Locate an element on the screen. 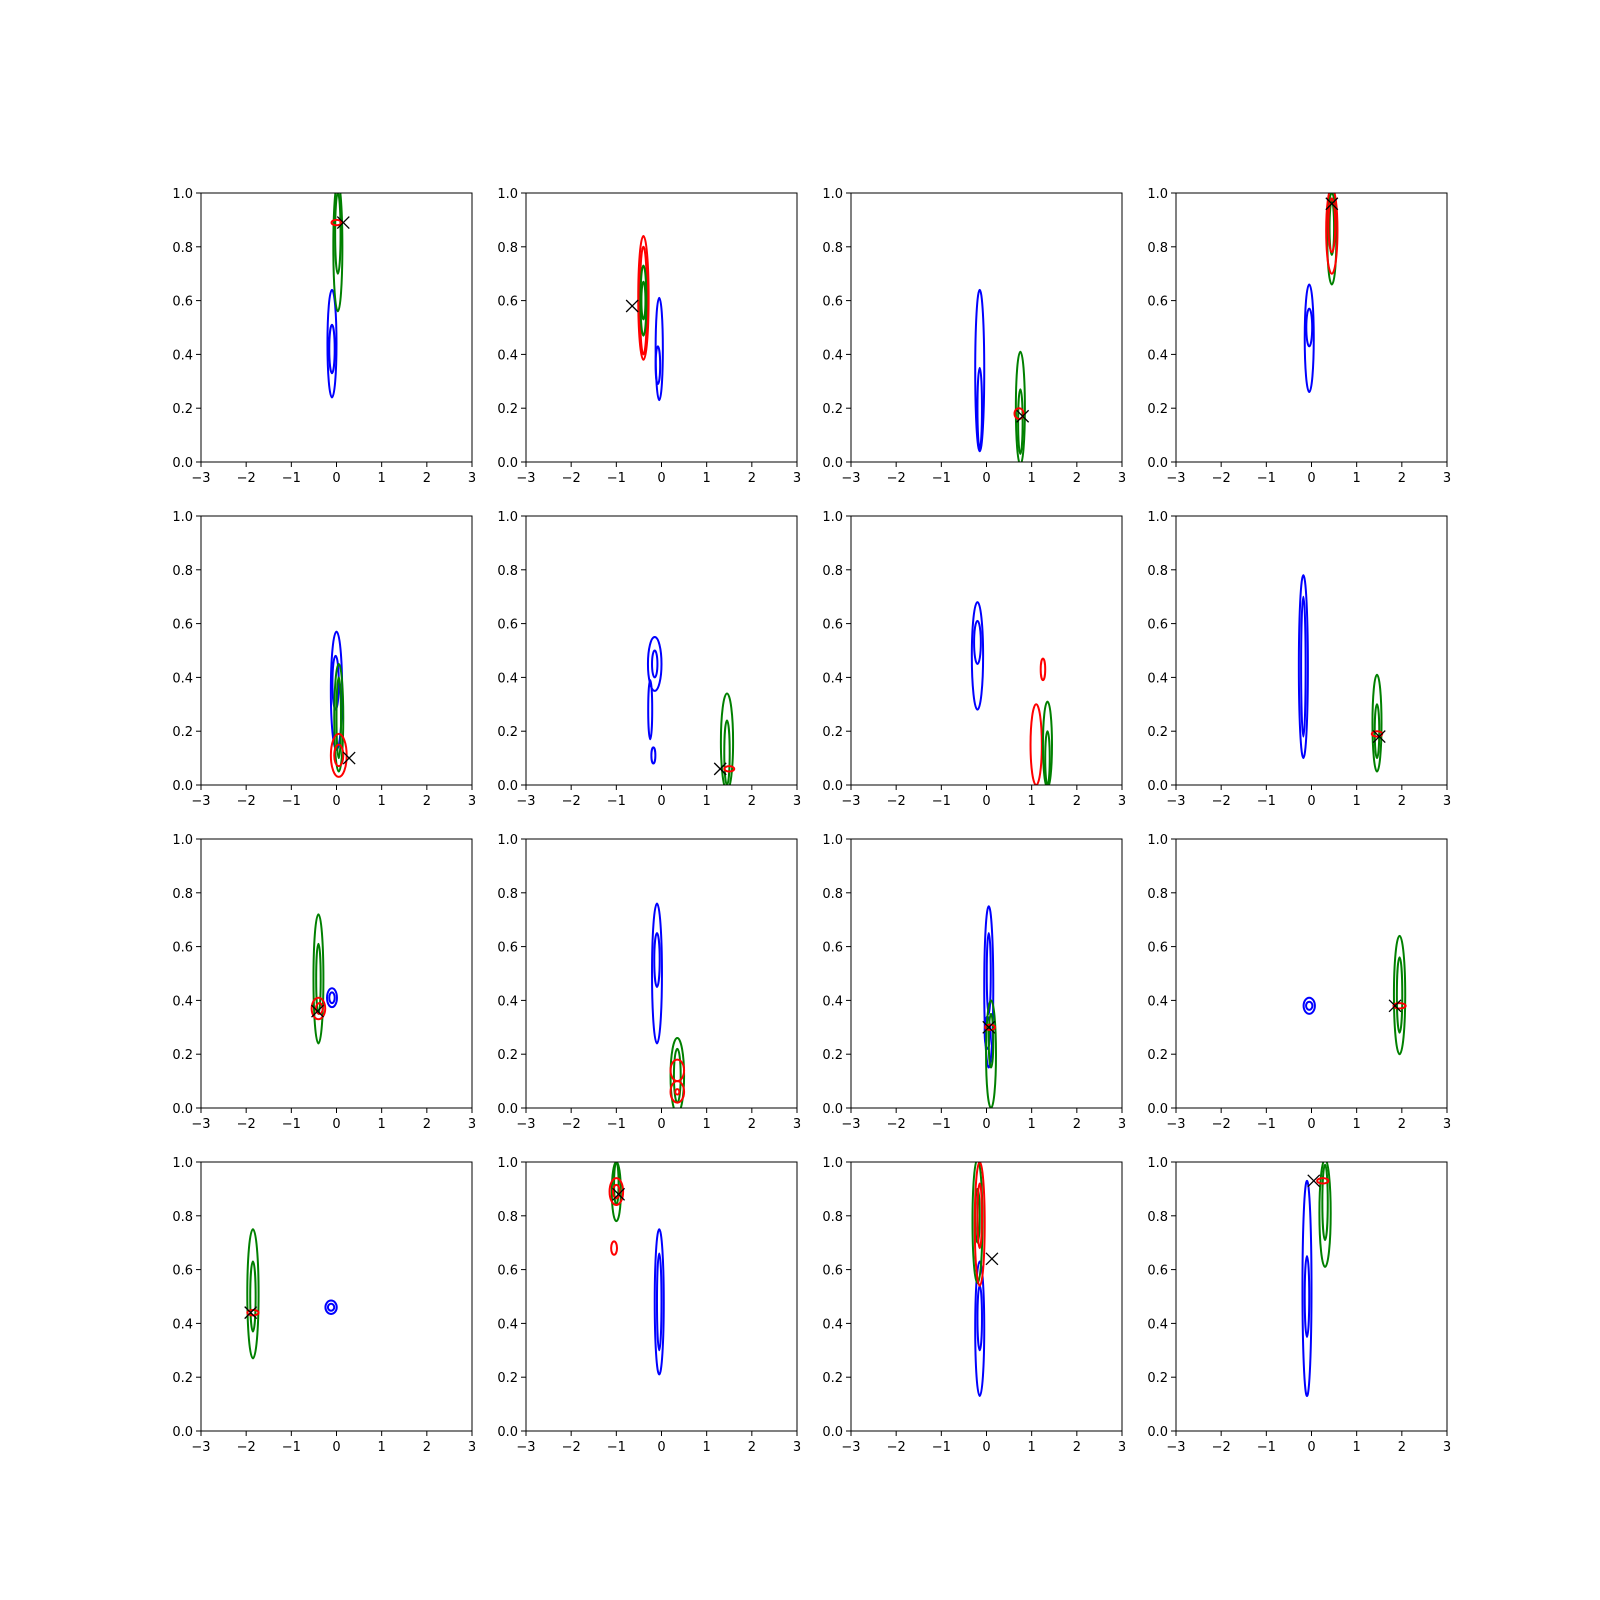  subplot-10: −3 −2 −1 0 1 2 3 0.0 0.2 0.4 0.6 0.8 1.0 is located at coordinates (649, 982).